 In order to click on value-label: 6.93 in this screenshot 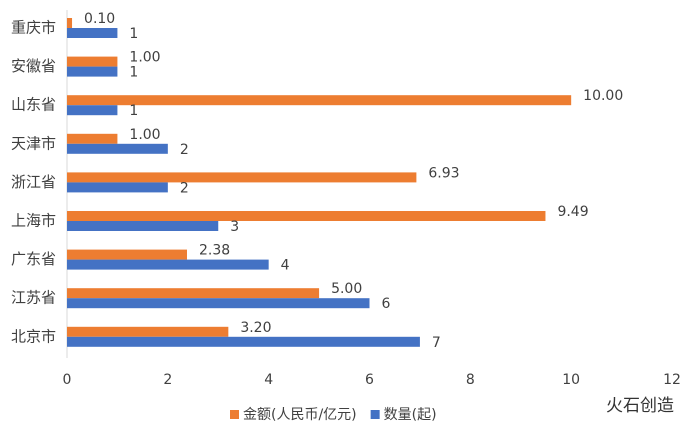, I will do `click(443, 173)`.